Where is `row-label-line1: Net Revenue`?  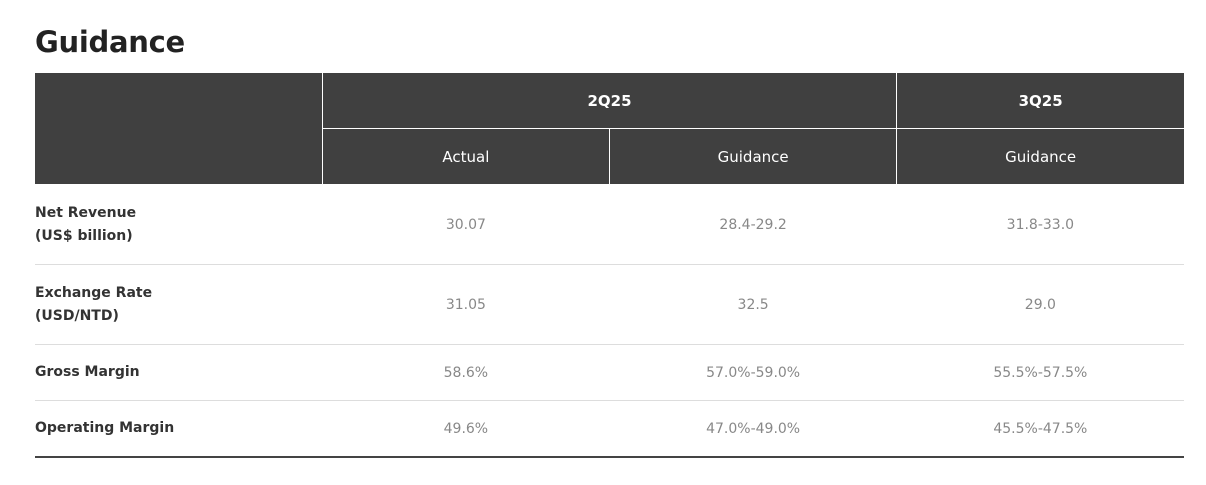 row-label-line1: Net Revenue is located at coordinates (86, 212).